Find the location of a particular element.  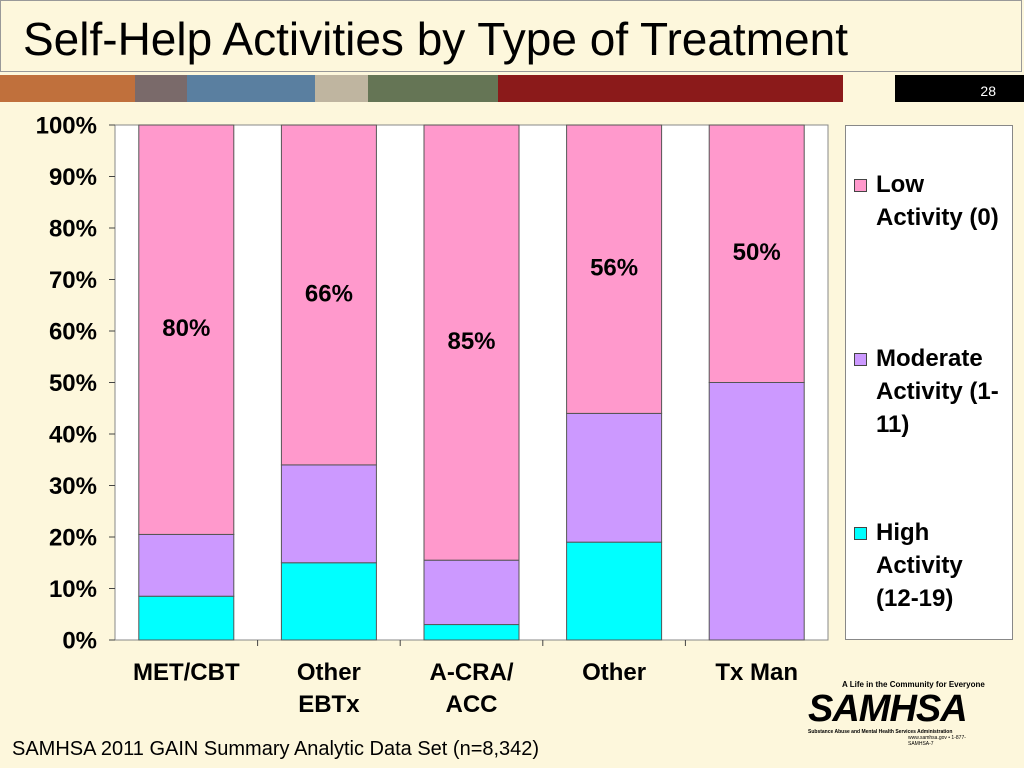

data-label: 56% is located at coordinates (614, 268).